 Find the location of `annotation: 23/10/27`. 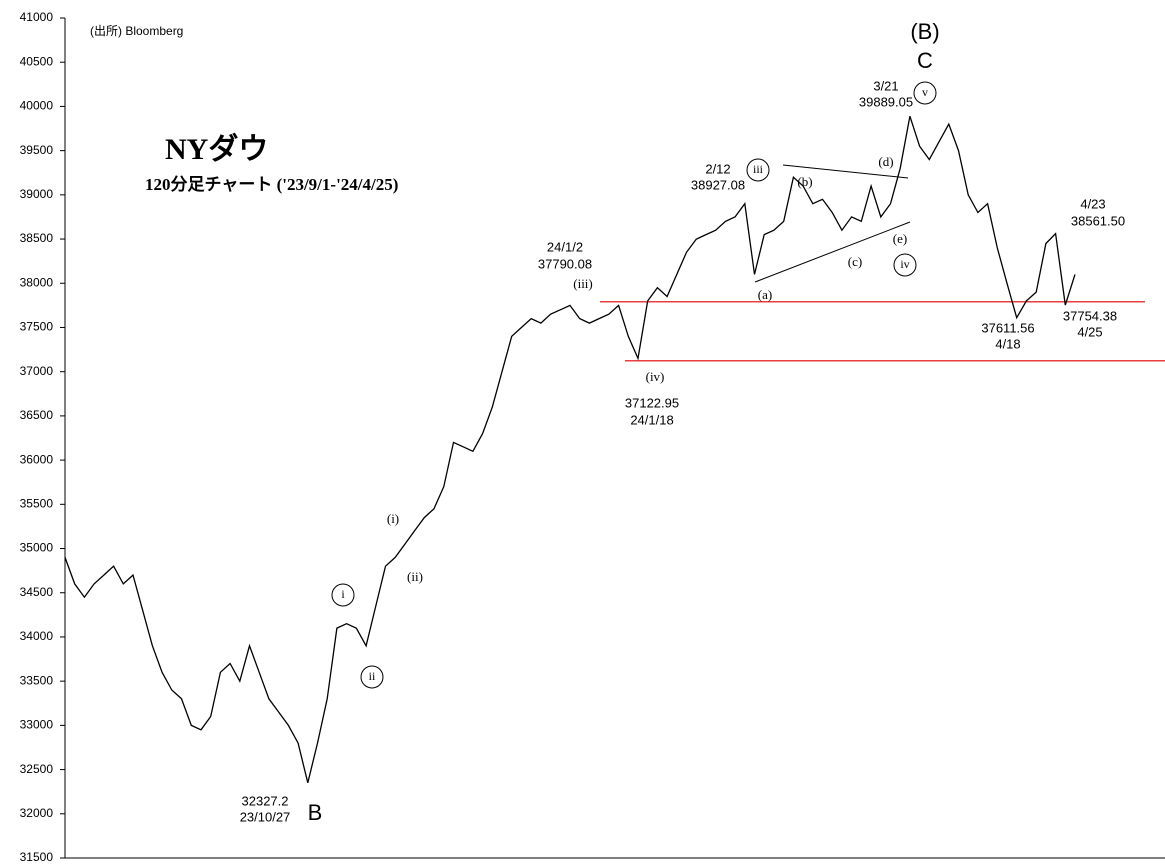

annotation: 23/10/27 is located at coordinates (265, 816).